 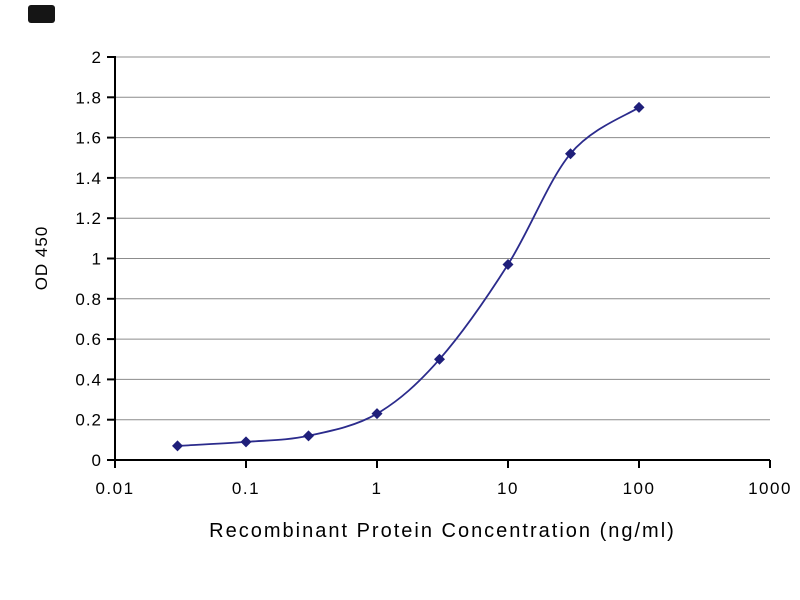 I want to click on y-tick-label: 1, so click(x=97, y=259).